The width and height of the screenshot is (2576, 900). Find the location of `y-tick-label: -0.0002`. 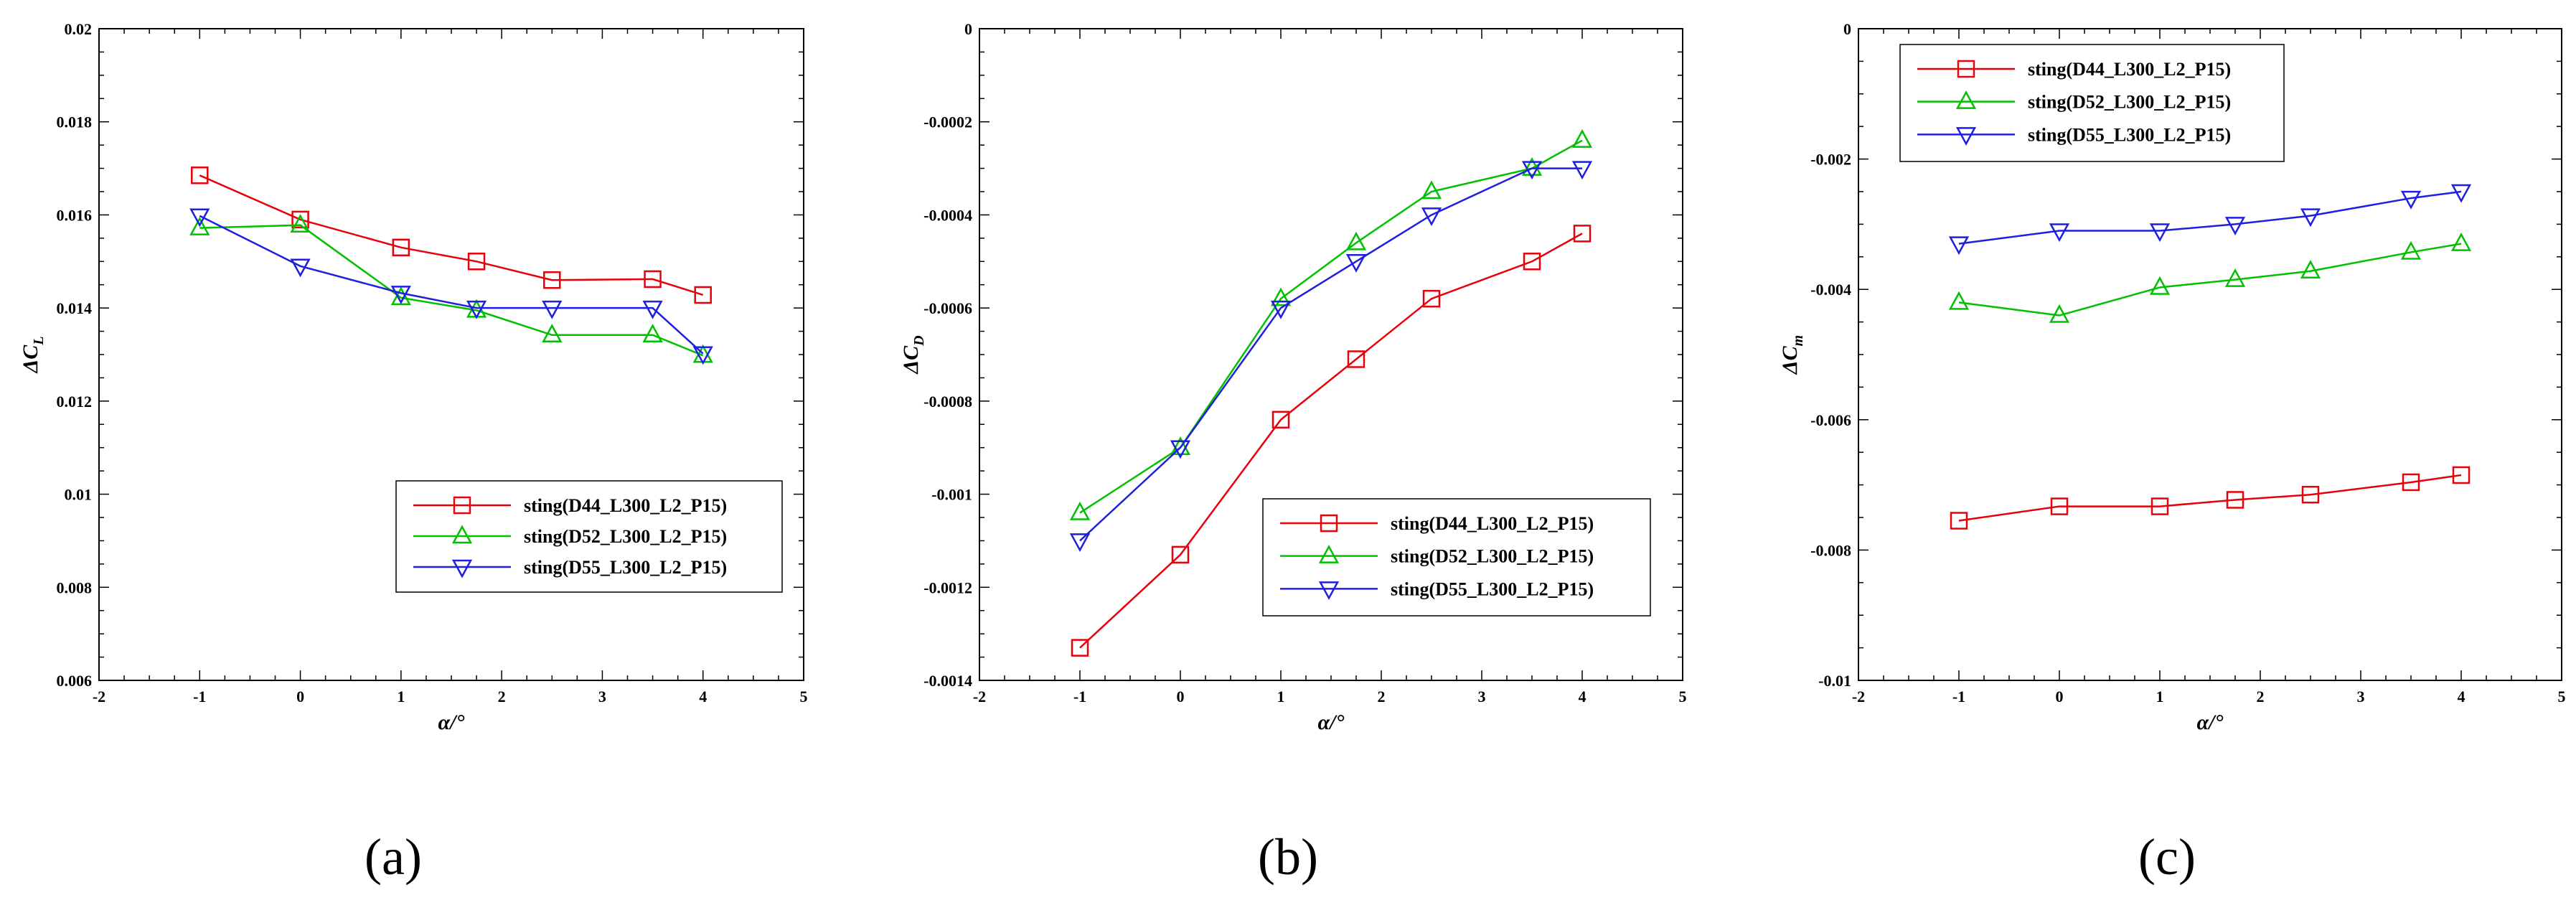

y-tick-label: -0.0002 is located at coordinates (947, 122).